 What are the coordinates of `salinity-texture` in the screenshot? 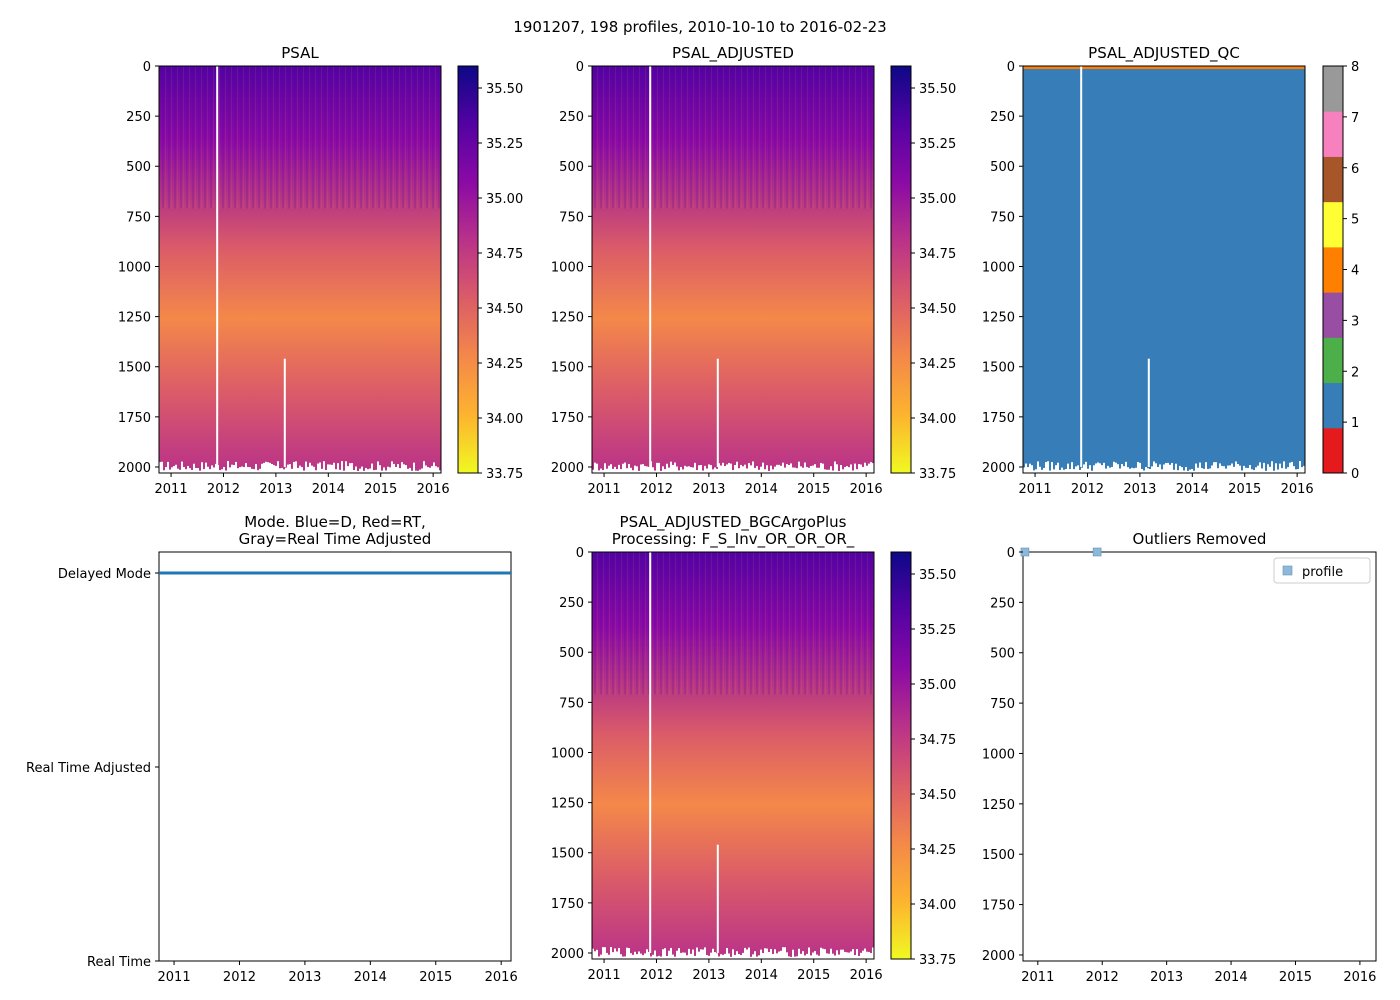 It's located at (733, 137).